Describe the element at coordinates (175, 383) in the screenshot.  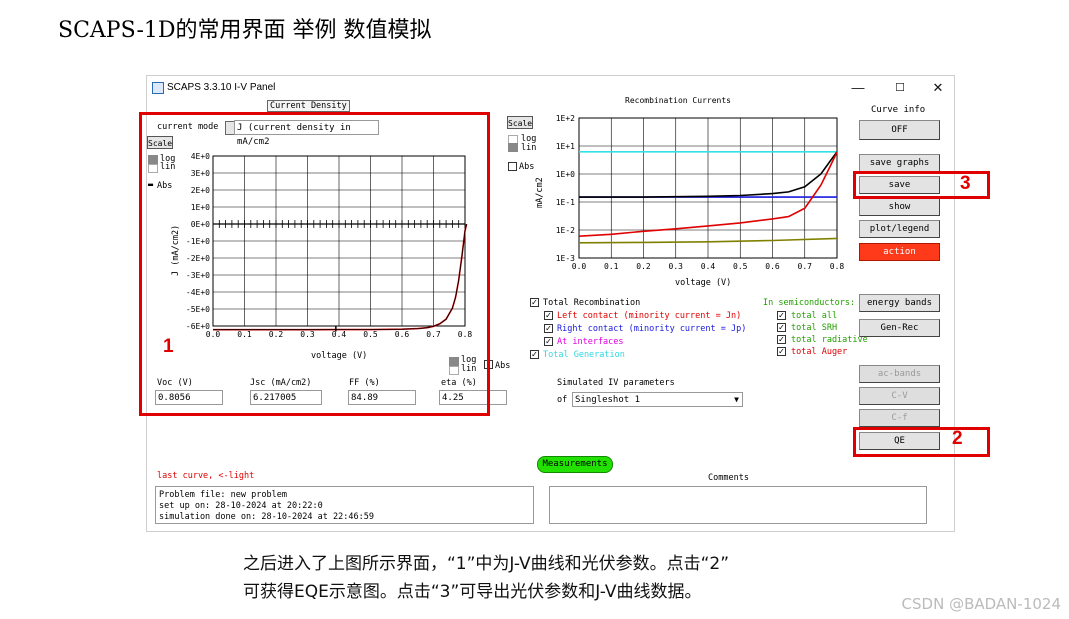
I see `voc-label: Voc (V)` at that location.